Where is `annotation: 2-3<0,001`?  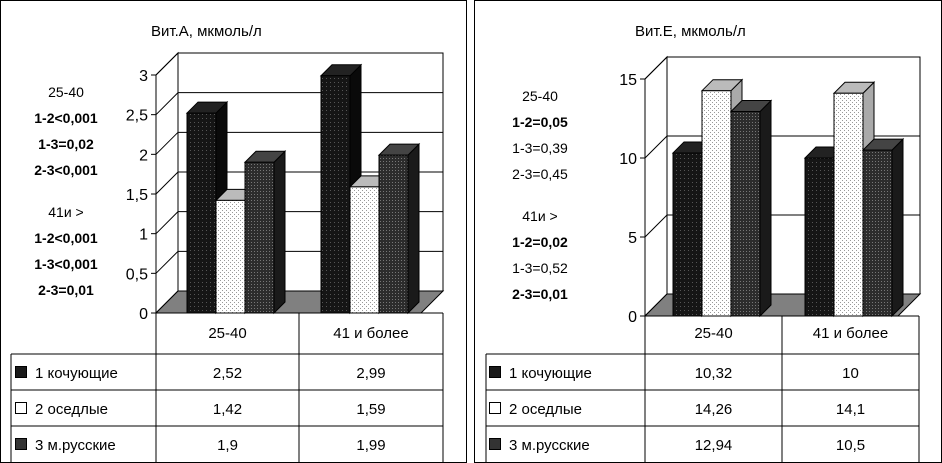
annotation: 2-3<0,001 is located at coordinates (66, 170).